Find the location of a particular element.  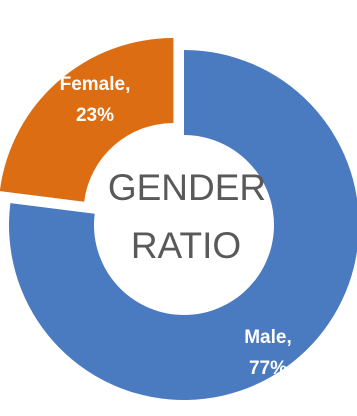

data-label-male-name: Male, is located at coordinates (268, 337).